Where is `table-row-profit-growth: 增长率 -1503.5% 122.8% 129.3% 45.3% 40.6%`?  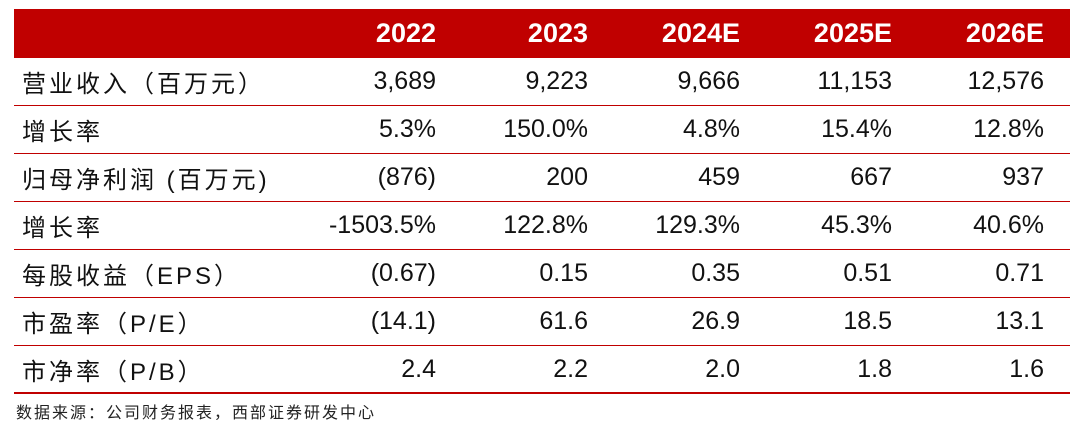 table-row-profit-growth: 增长率 -1503.5% 122.8% 129.3% 45.3% 40.6% is located at coordinates (542, 226).